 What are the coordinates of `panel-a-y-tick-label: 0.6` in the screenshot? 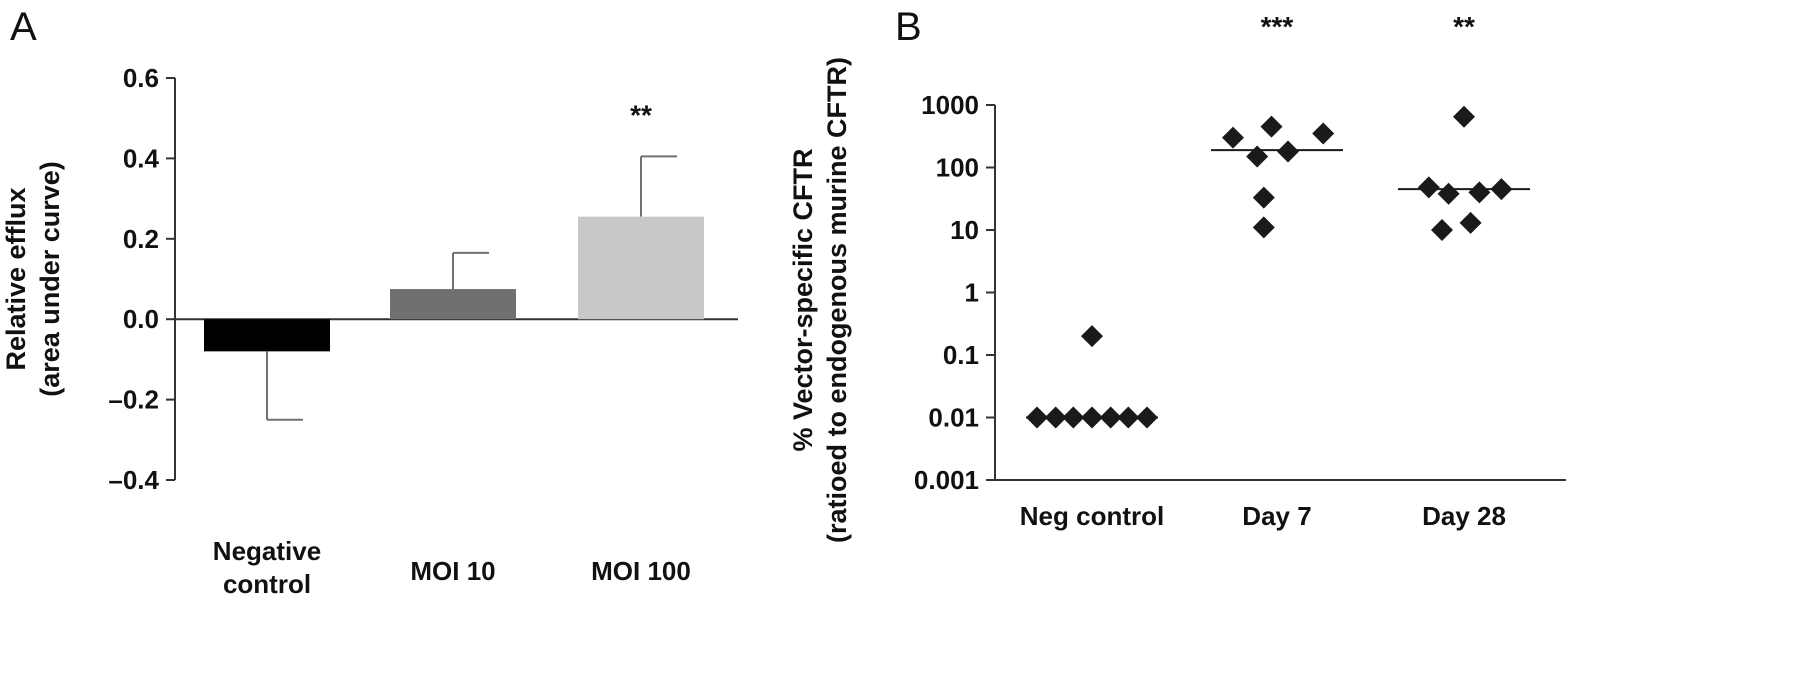 It's located at (141, 78).